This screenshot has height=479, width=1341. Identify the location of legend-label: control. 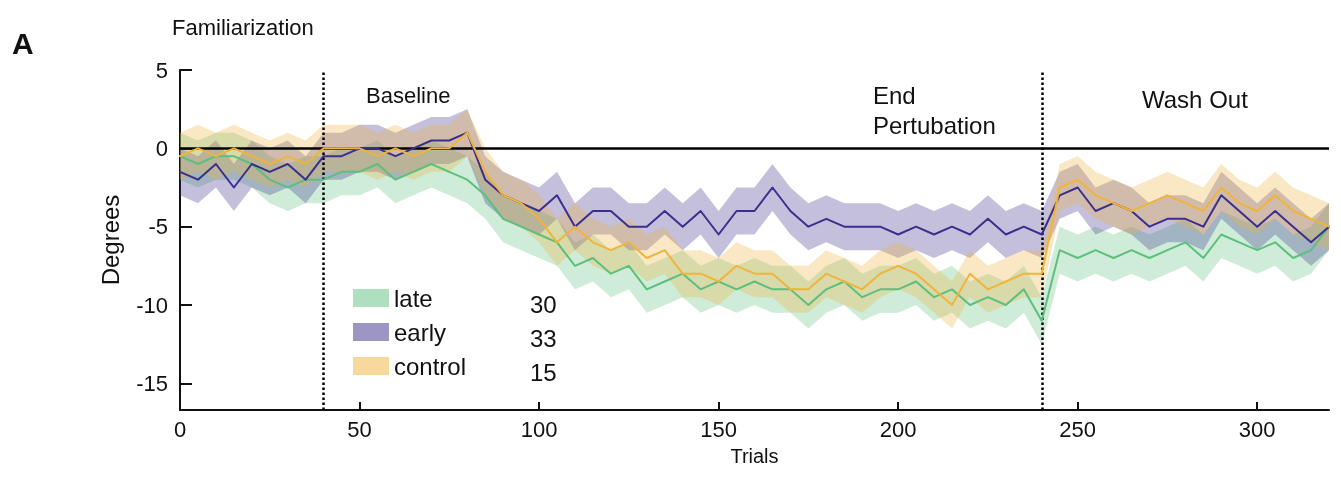
(430, 366).